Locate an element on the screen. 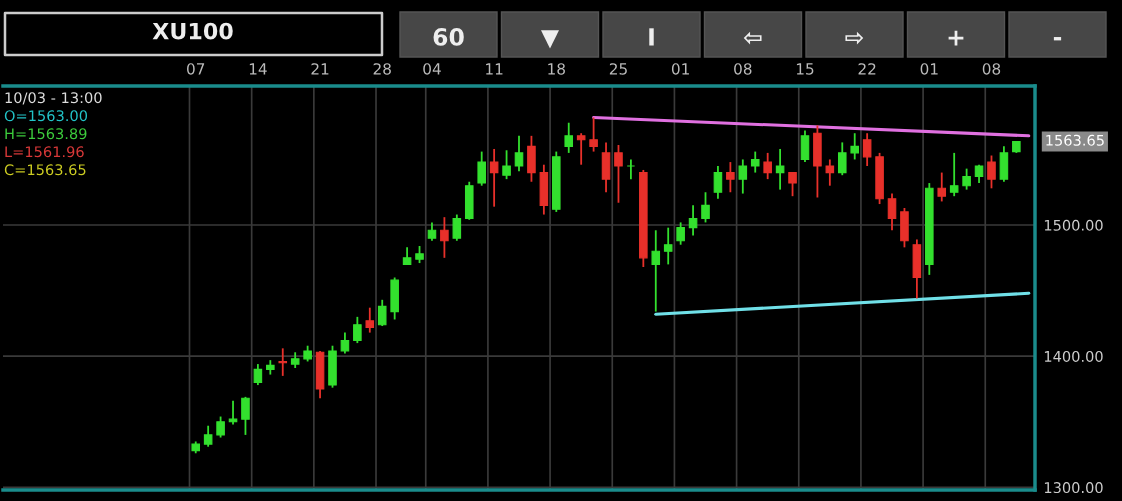  x-tick-label: 04 is located at coordinates (432, 69).